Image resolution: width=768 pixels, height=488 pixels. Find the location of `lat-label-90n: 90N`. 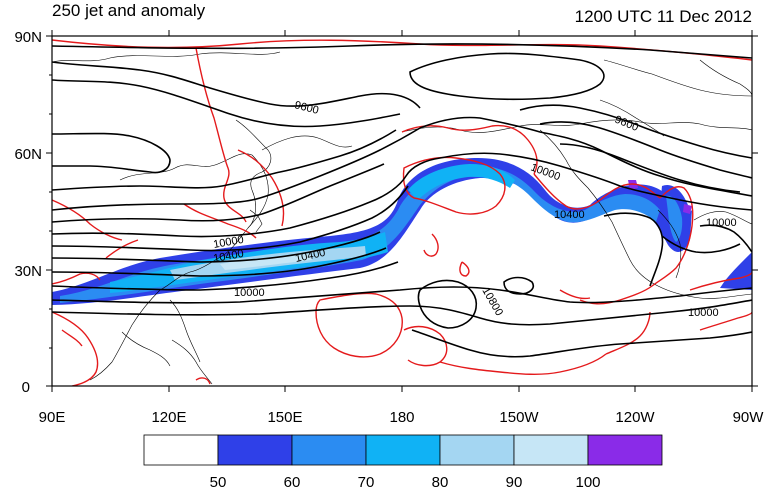

lat-label-90n: 90N is located at coordinates (28, 37).